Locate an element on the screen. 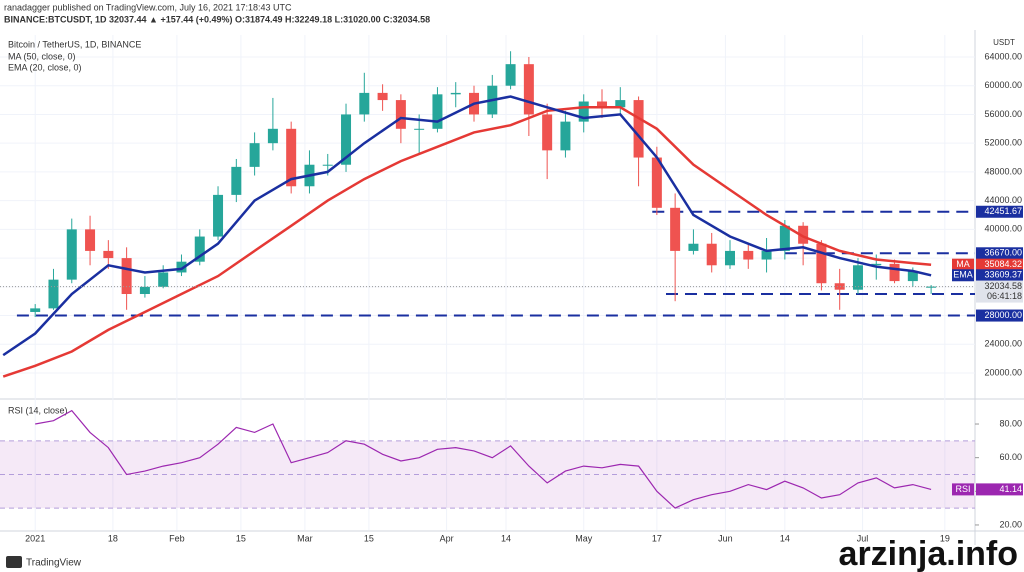 Image resolution: width=1024 pixels, height=572 pixels. y-tick-label: 60000.00 is located at coordinates (1003, 85).